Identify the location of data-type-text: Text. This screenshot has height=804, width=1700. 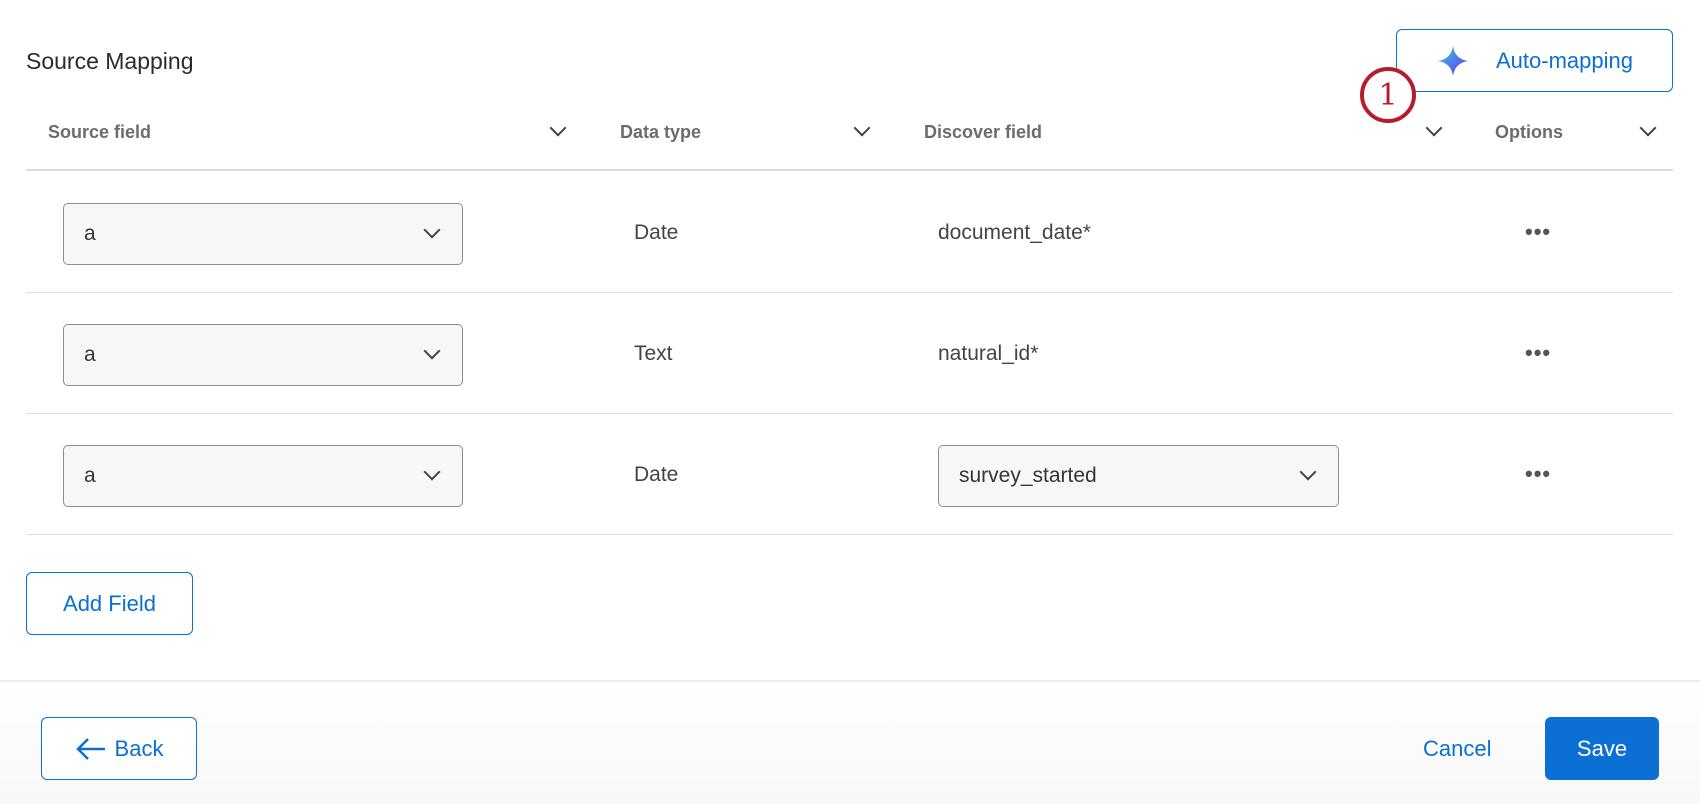
(653, 353).